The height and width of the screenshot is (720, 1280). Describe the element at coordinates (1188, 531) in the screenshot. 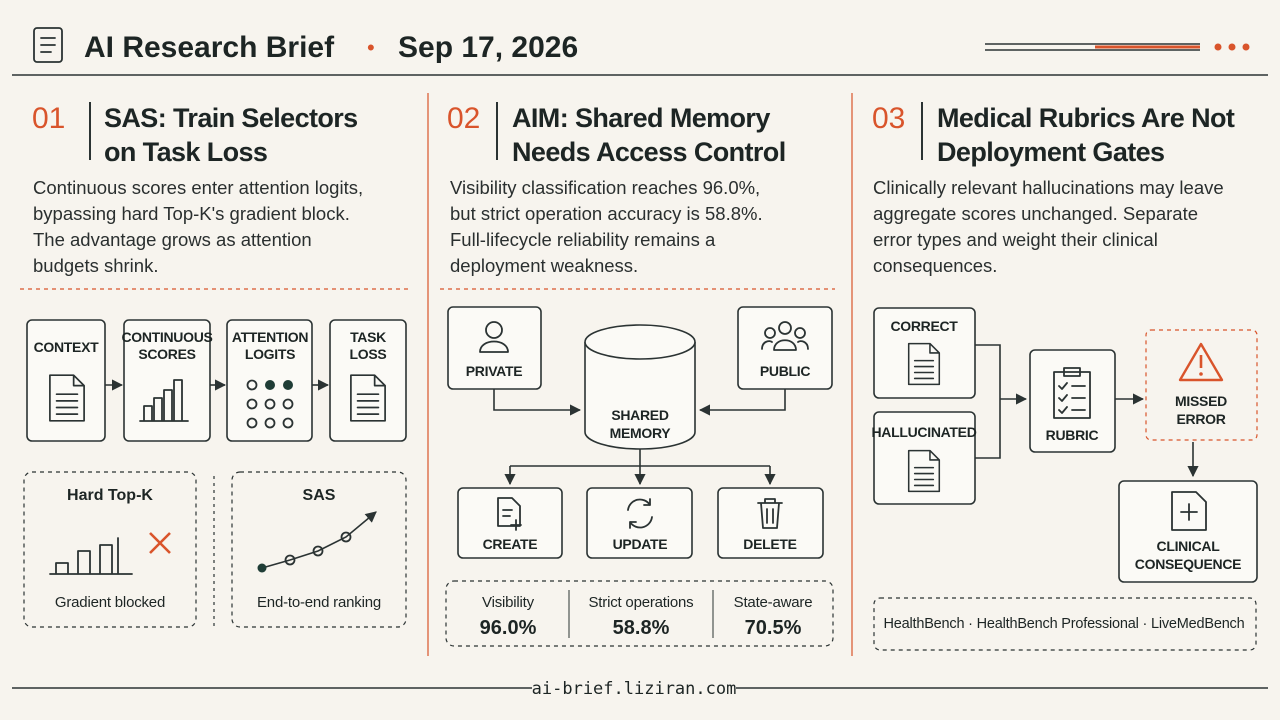

I see `consequence-box` at that location.